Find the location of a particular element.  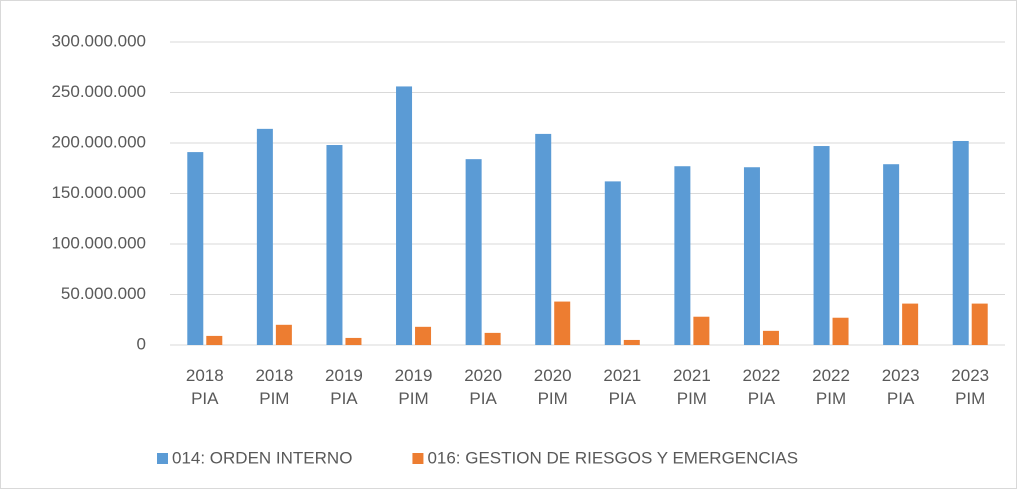

x-tick-label: 2018 PIM is located at coordinates (274, 387).